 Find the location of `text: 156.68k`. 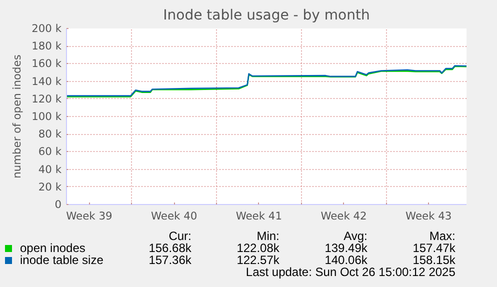

text: 156.68k is located at coordinates (170, 248).